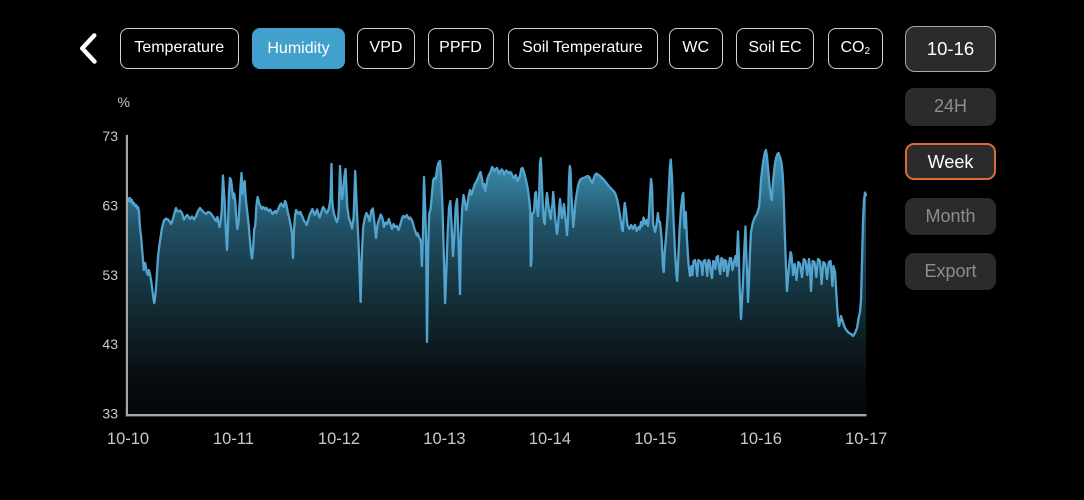  I want to click on svg-text: 10-16, so click(761, 439).